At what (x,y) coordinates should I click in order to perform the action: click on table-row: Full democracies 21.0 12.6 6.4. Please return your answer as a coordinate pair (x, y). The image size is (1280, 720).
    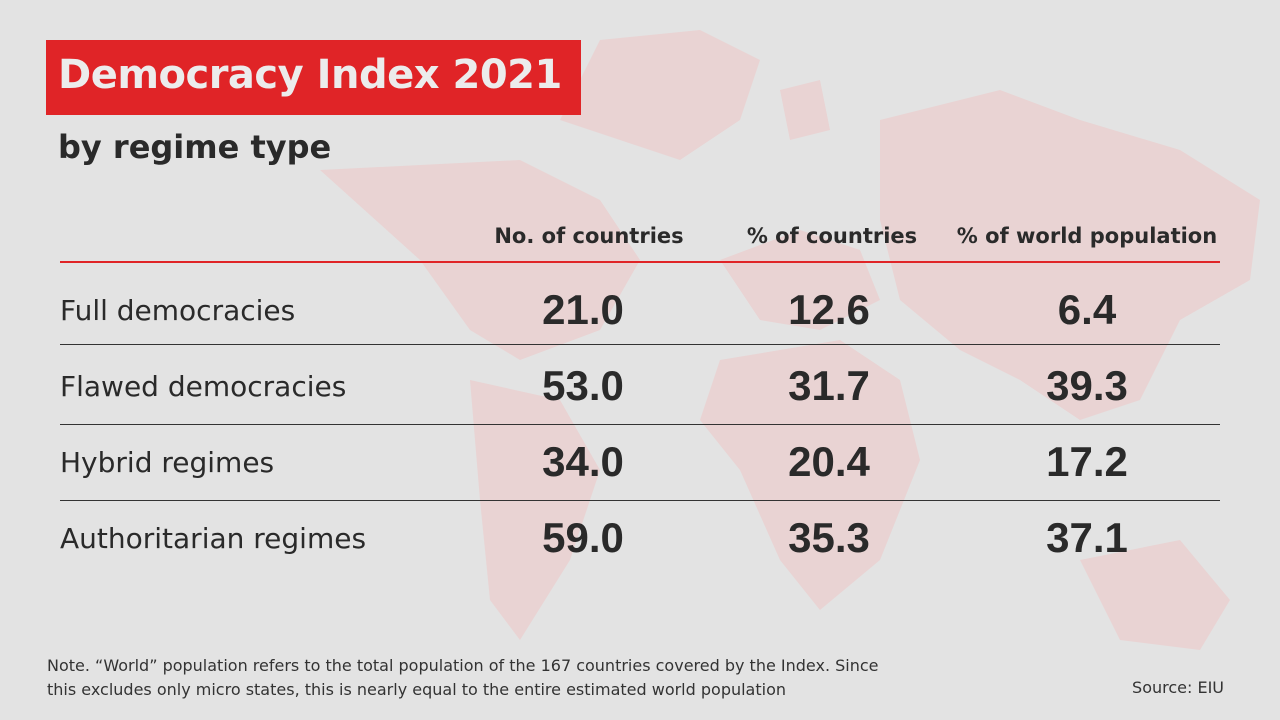
    Looking at the image, I should click on (640, 310).